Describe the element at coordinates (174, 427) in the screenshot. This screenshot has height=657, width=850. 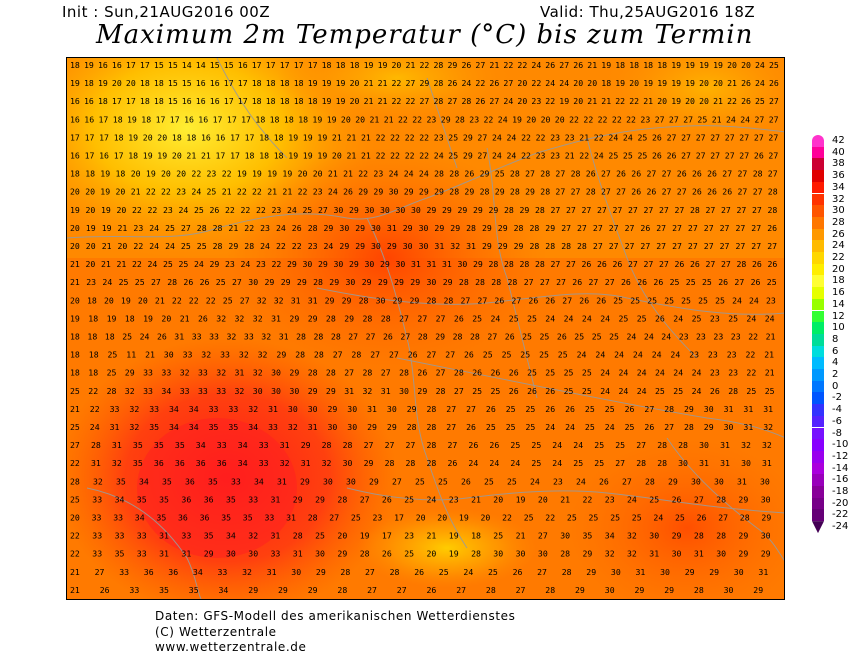
I see `temperature-value: 34` at that location.